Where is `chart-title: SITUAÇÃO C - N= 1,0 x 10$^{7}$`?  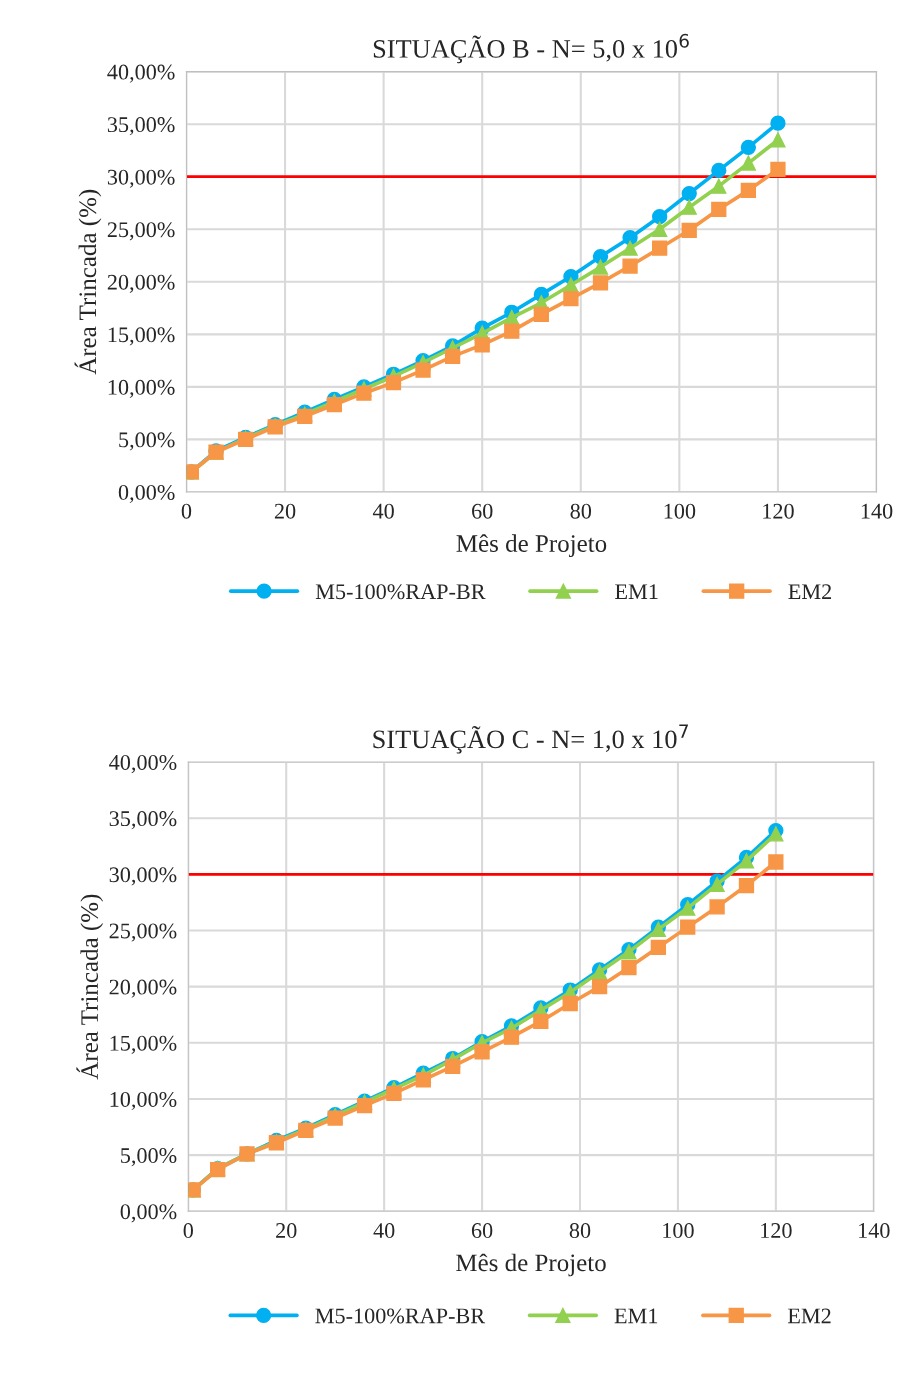
chart-title: SITUAÇÃO C - N= 1,0 x 10$^{7}$ is located at coordinates (530, 739).